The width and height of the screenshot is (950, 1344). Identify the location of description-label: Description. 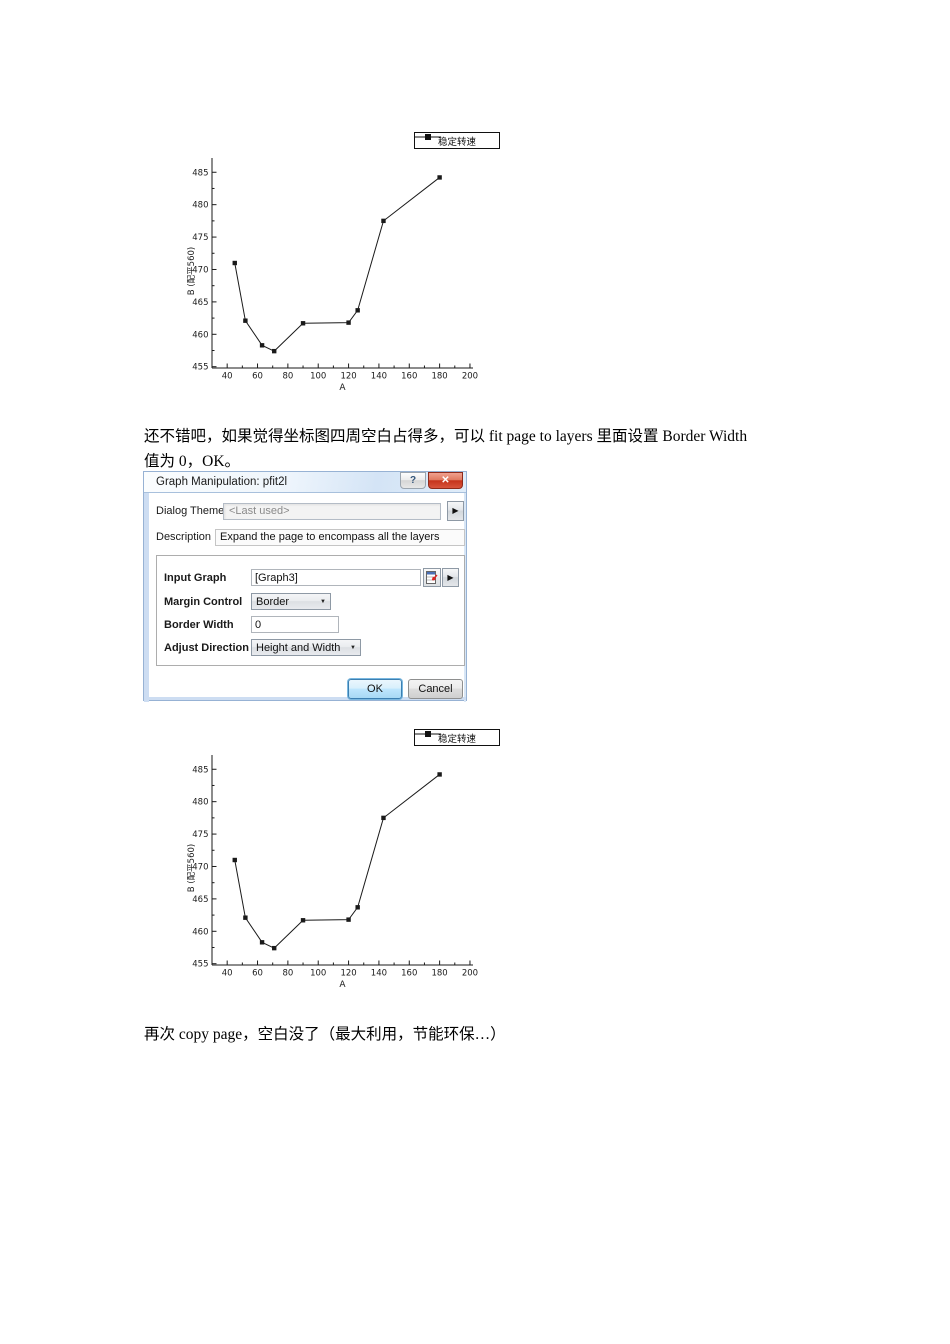
(184, 537).